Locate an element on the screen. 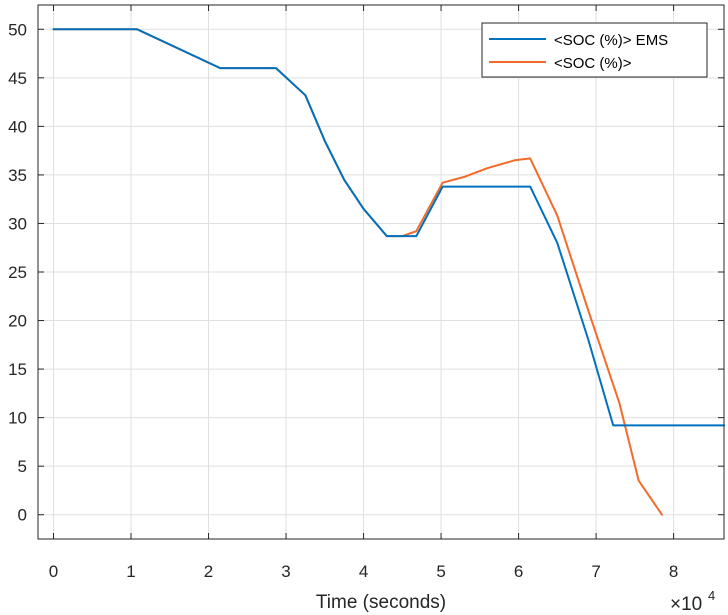 Image resolution: width=728 pixels, height=615 pixels. x-tick-label: 0 is located at coordinates (53, 571).